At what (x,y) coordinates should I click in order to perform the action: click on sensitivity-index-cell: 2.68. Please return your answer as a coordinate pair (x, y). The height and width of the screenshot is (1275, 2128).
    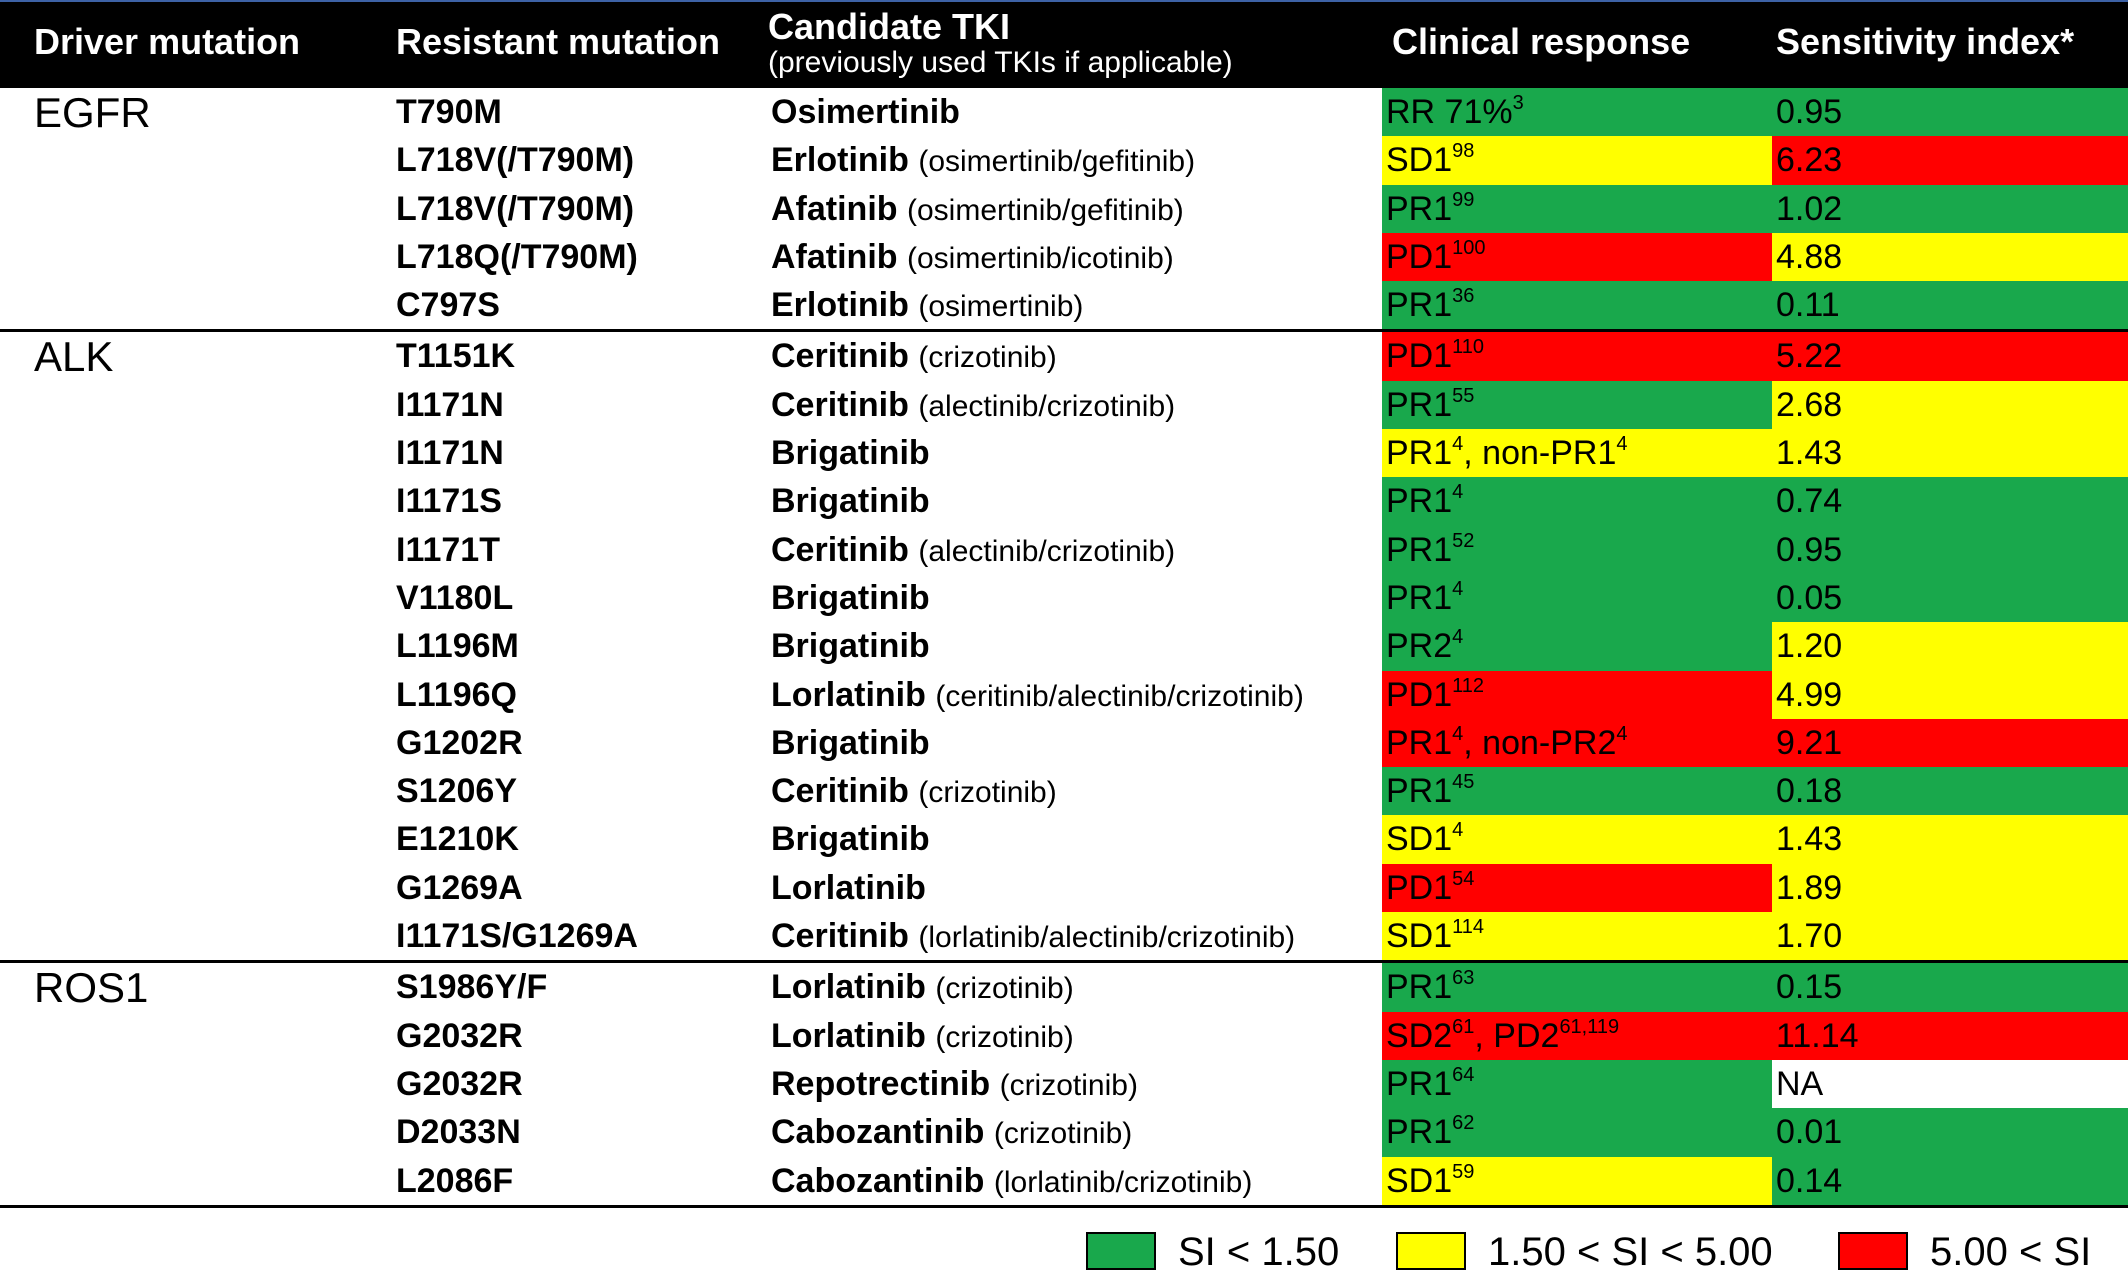
    Looking at the image, I should click on (1950, 405).